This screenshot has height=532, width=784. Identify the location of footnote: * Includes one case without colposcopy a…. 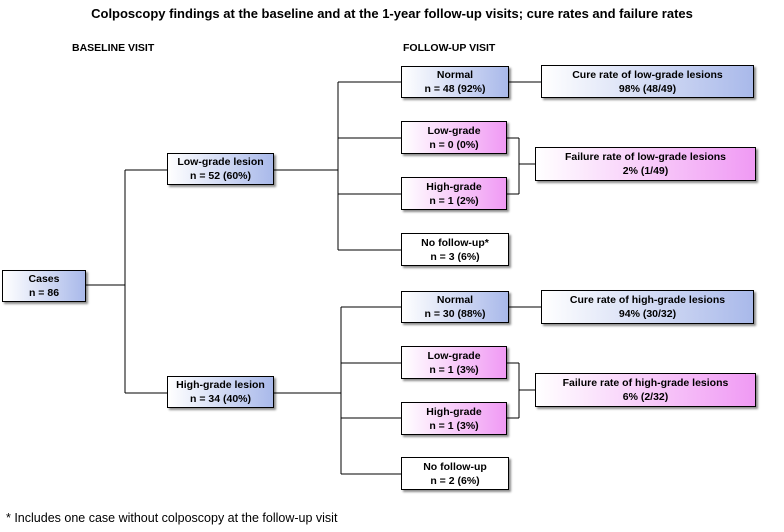
(172, 518).